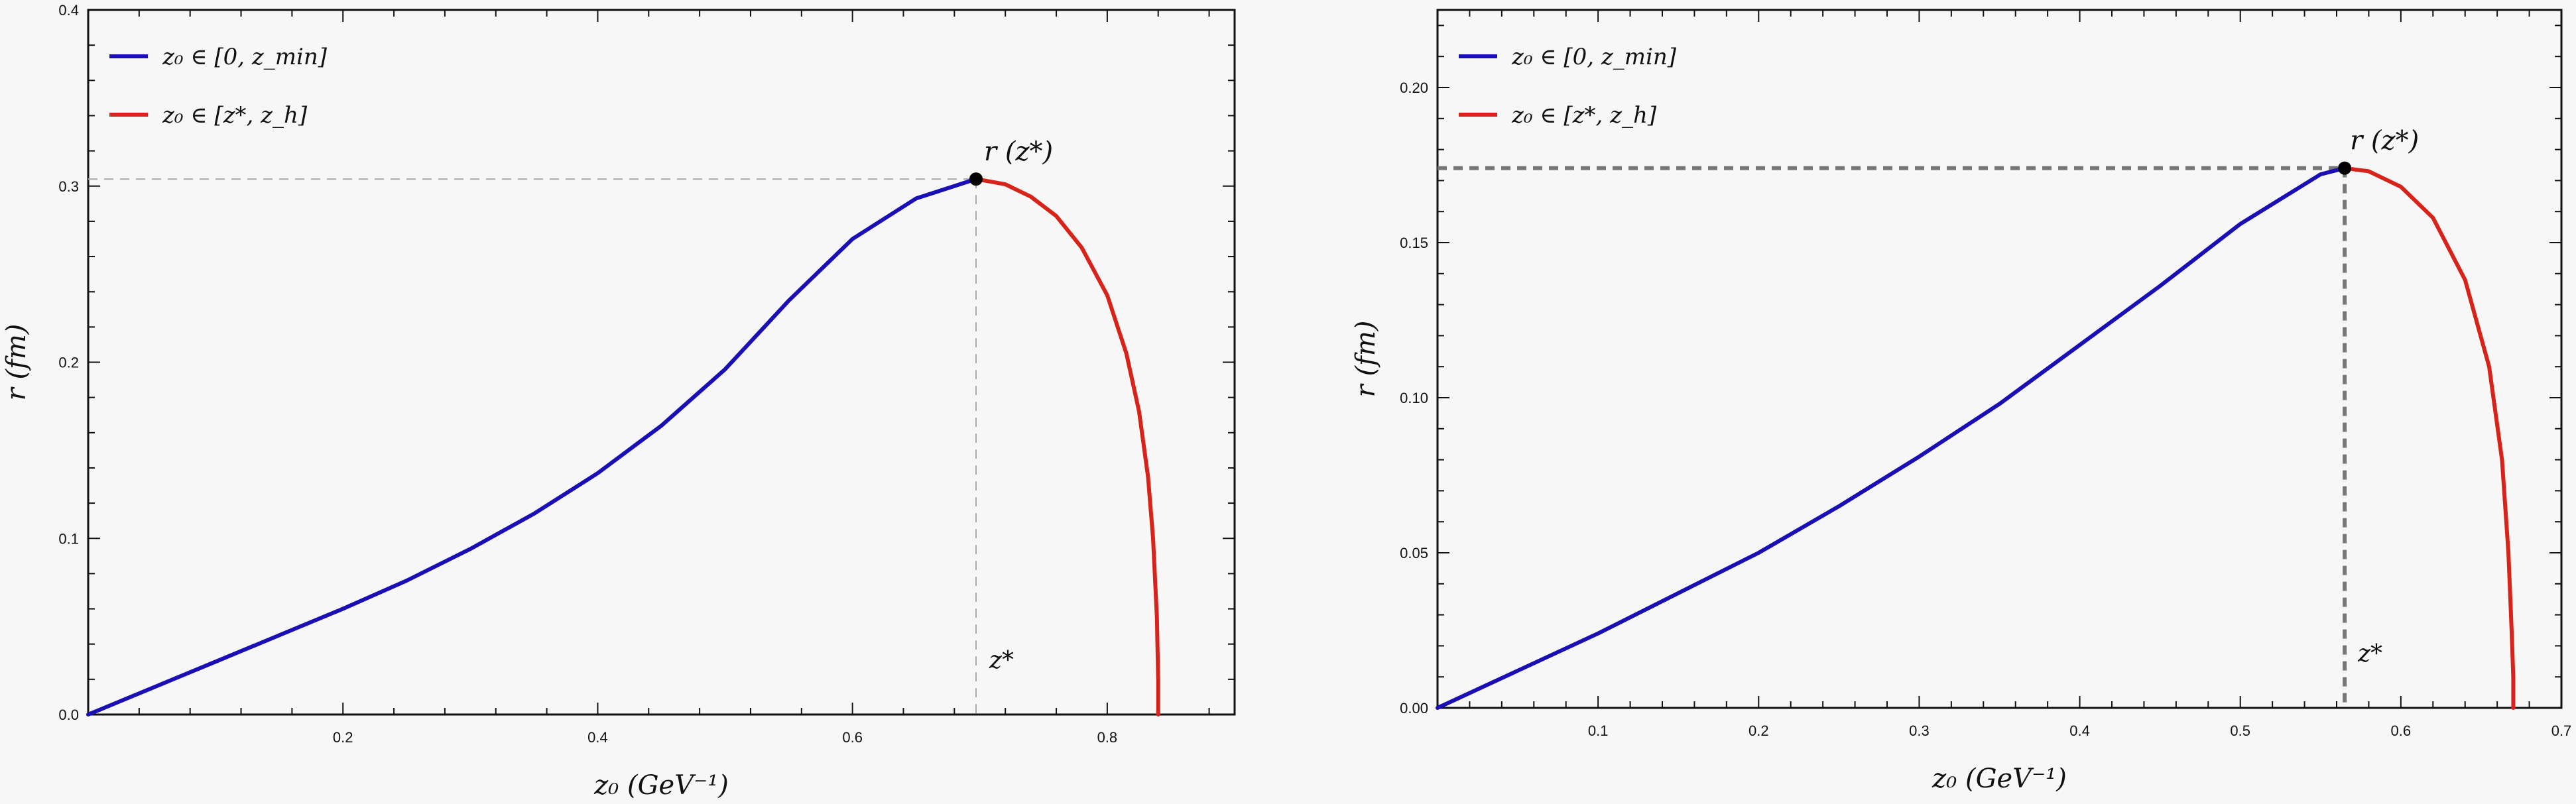 This screenshot has width=2576, height=804. What do you see at coordinates (1414, 398) in the screenshot?
I see `y-tick-label: 0.10` at bounding box center [1414, 398].